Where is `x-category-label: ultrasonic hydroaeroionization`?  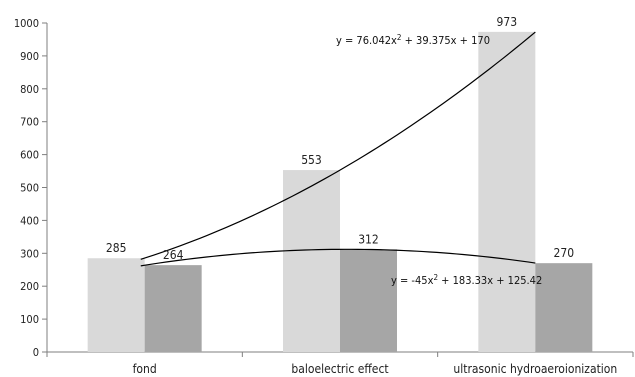 x-category-label: ultrasonic hydroaeroionization is located at coordinates (535, 369).